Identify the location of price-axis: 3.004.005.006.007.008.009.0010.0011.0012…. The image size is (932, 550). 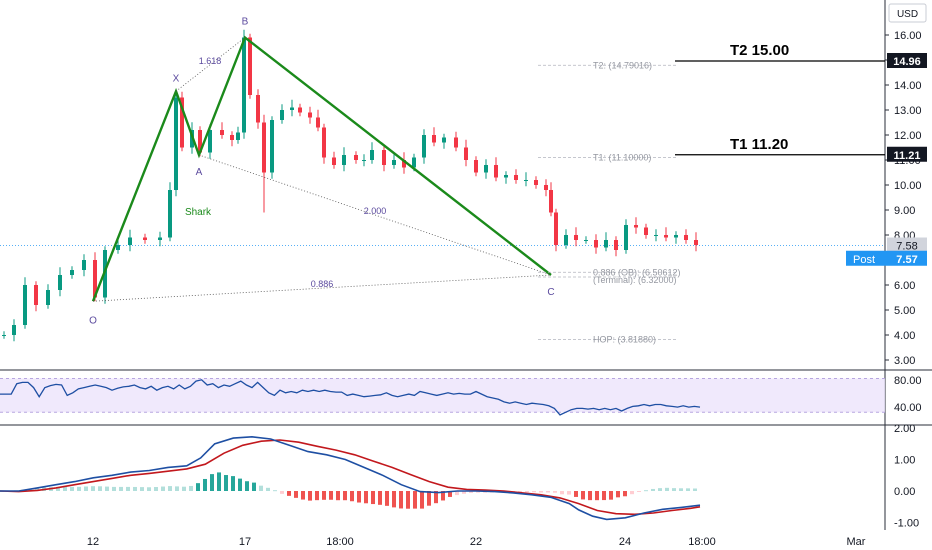
(903, 198).